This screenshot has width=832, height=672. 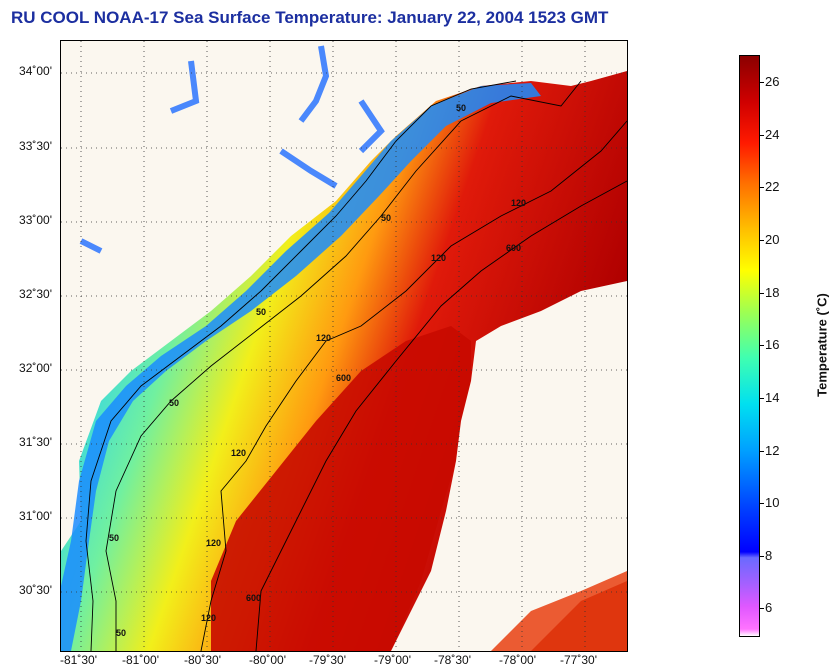 What do you see at coordinates (452, 660) in the screenshot?
I see `lon-label: -78˚30'` at bounding box center [452, 660].